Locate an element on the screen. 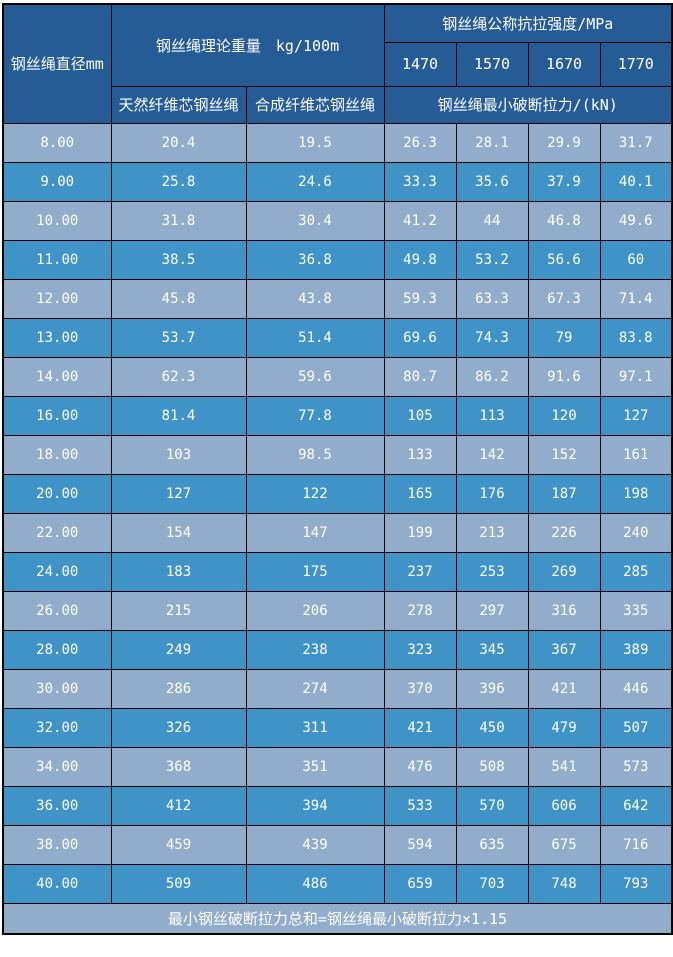 This screenshot has width=673, height=957. value-cell: 249 is located at coordinates (178, 649).